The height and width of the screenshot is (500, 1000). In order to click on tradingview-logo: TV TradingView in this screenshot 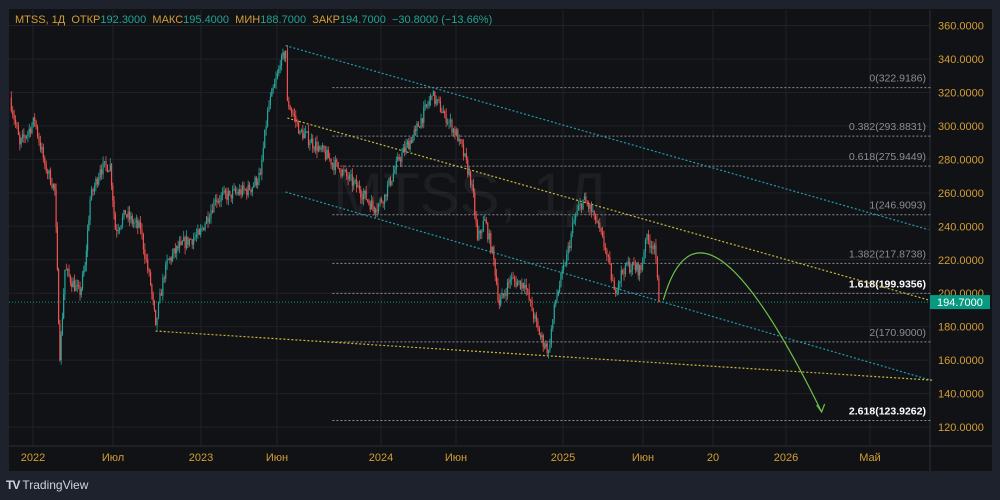, I will do `click(47, 485)`.